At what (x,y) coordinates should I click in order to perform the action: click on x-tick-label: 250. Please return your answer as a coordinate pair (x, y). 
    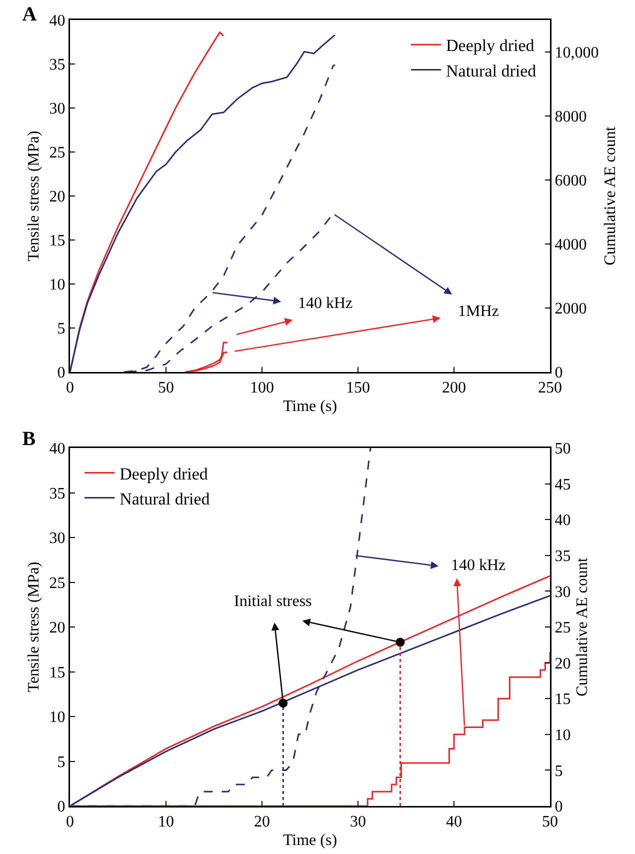
    Looking at the image, I should click on (550, 388).